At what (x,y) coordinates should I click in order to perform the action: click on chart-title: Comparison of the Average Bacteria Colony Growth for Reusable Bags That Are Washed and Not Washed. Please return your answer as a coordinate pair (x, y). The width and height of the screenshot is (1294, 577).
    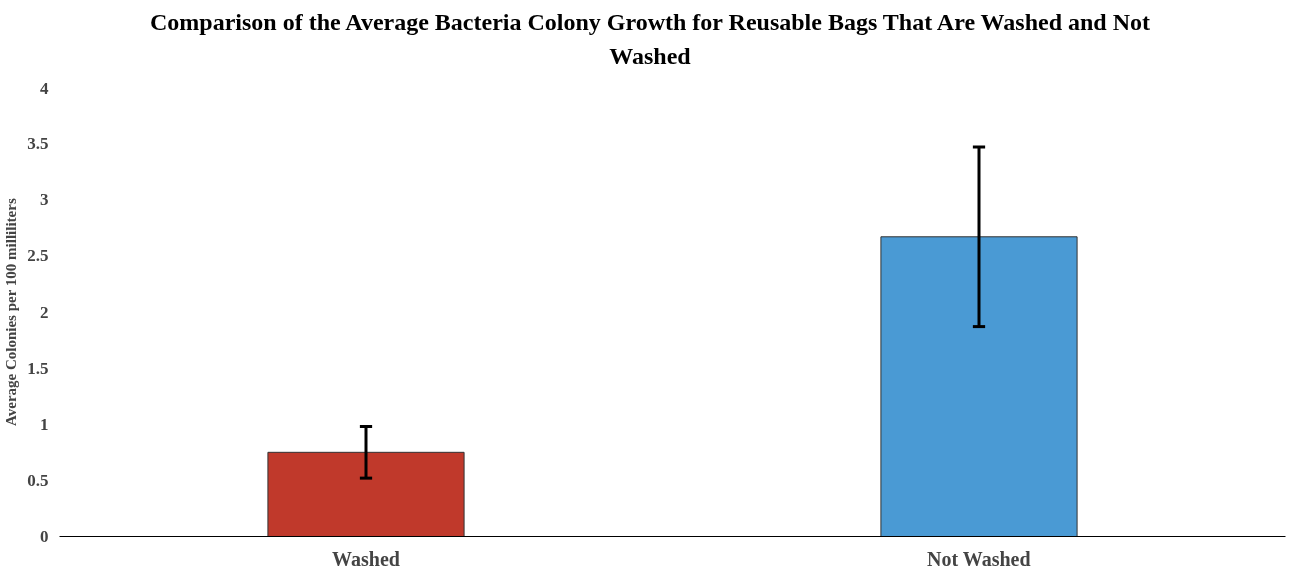
    Looking at the image, I should click on (650, 40).